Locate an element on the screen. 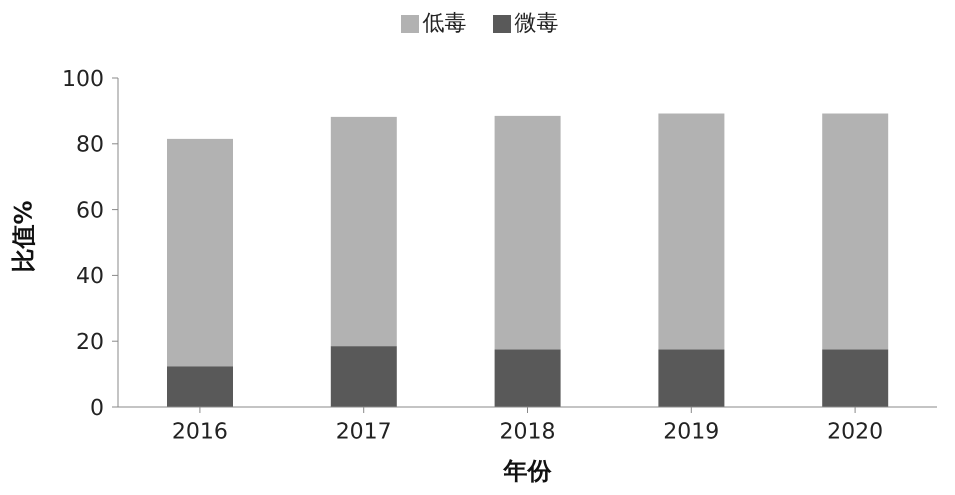  x-tick-label: 2019 is located at coordinates (691, 432).